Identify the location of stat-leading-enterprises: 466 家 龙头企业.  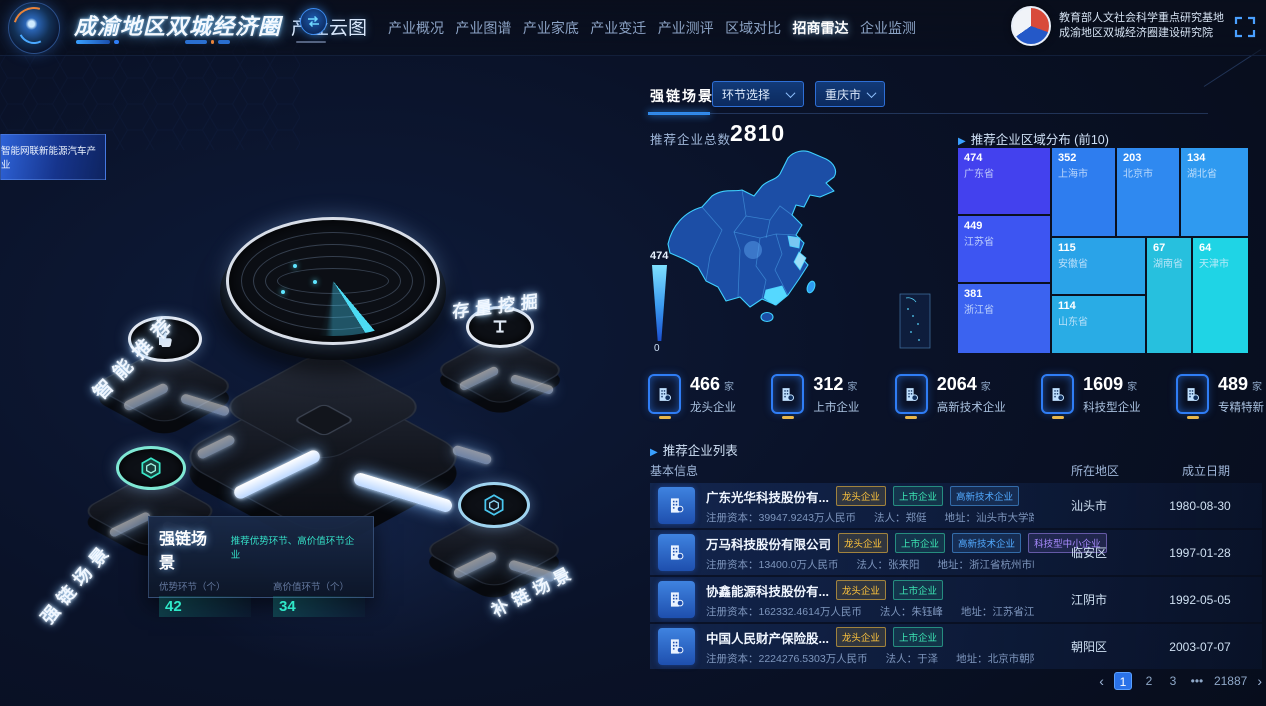
(692, 394).